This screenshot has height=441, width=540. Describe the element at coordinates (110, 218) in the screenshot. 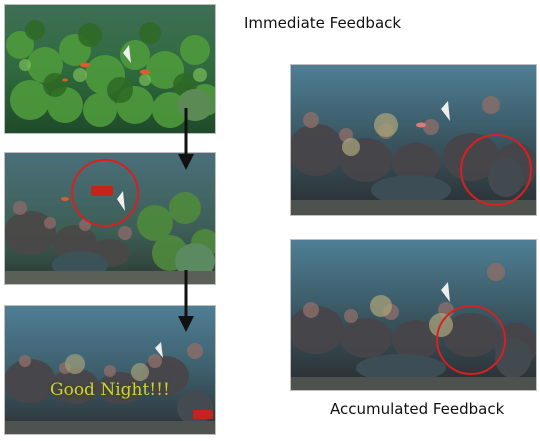

I see `aquarium-panel-circled-sign` at that location.